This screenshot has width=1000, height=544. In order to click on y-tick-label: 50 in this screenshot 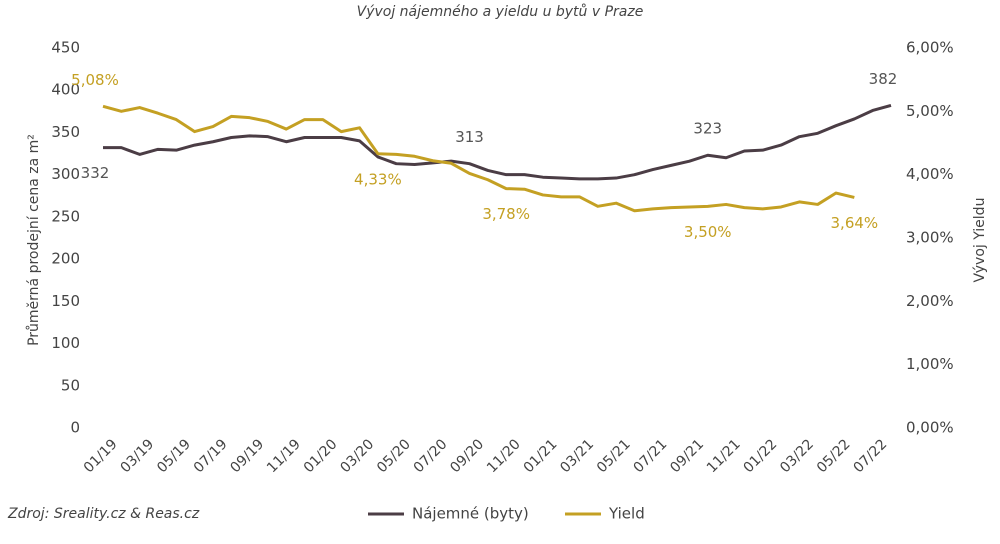, I will do `click(70, 385)`.